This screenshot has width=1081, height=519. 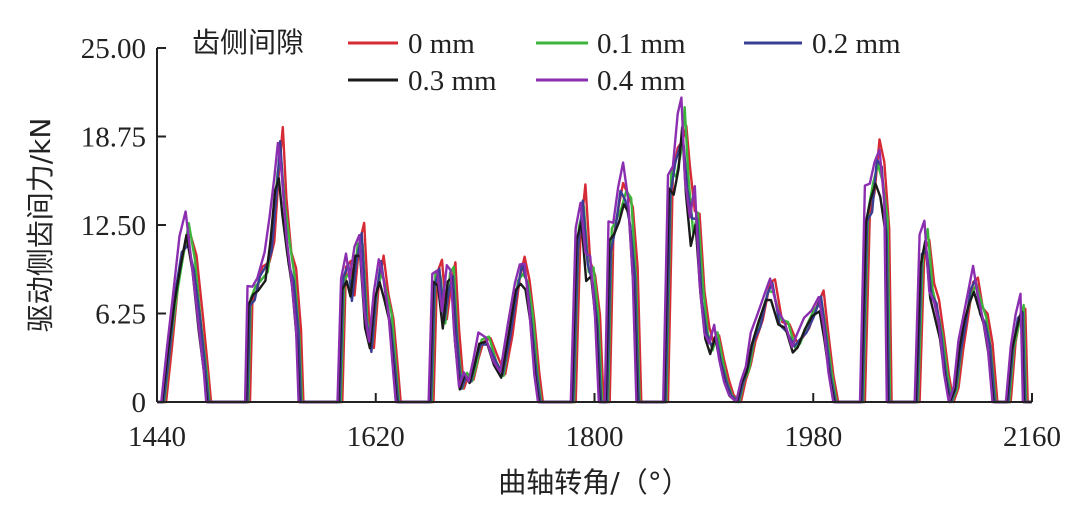 What do you see at coordinates (452, 81) in the screenshot?
I see `legend-label: 0.3 mm` at bounding box center [452, 81].